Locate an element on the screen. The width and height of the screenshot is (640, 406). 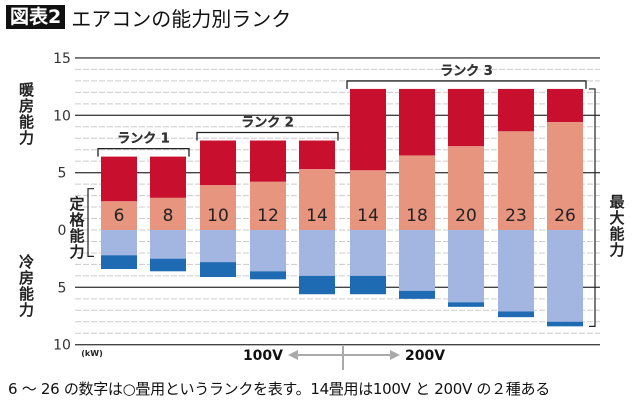
category-label: 23 is located at coordinates (516, 216).